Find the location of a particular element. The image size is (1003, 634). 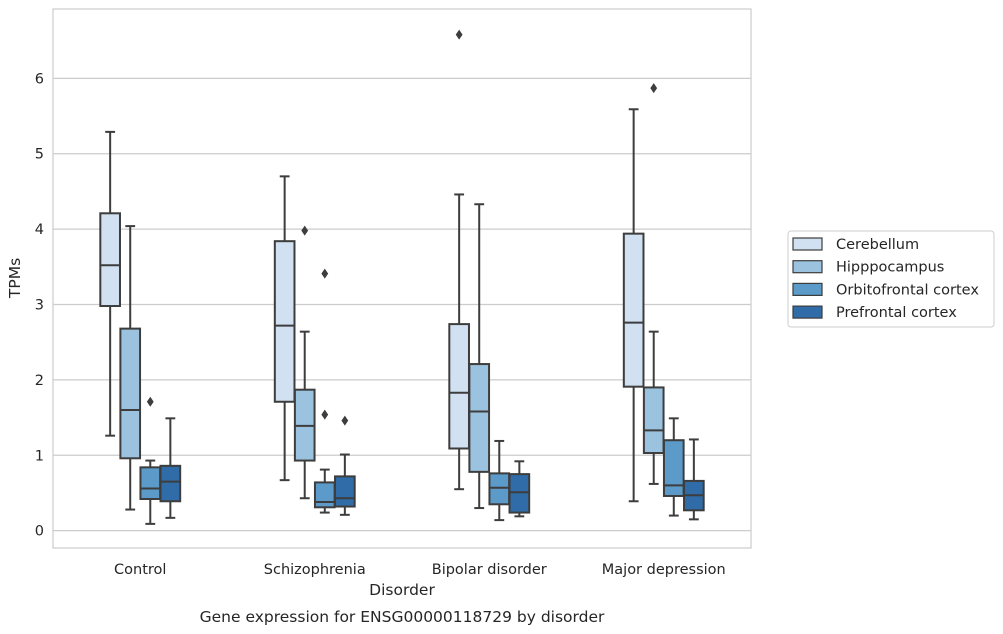

x-tick-label: Schizophrenia is located at coordinates (315, 570).